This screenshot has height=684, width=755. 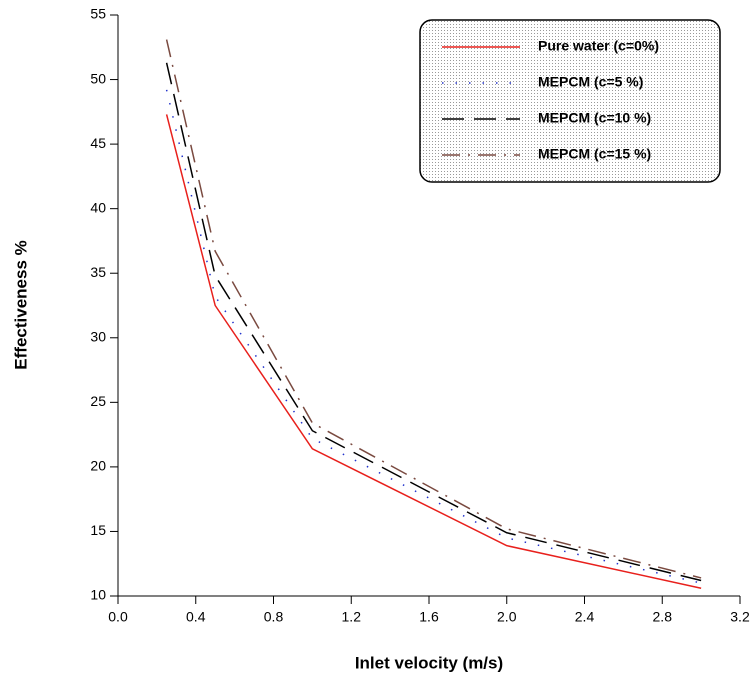 What do you see at coordinates (274, 617) in the screenshot?
I see `x-tick-label: 0.8` at bounding box center [274, 617].